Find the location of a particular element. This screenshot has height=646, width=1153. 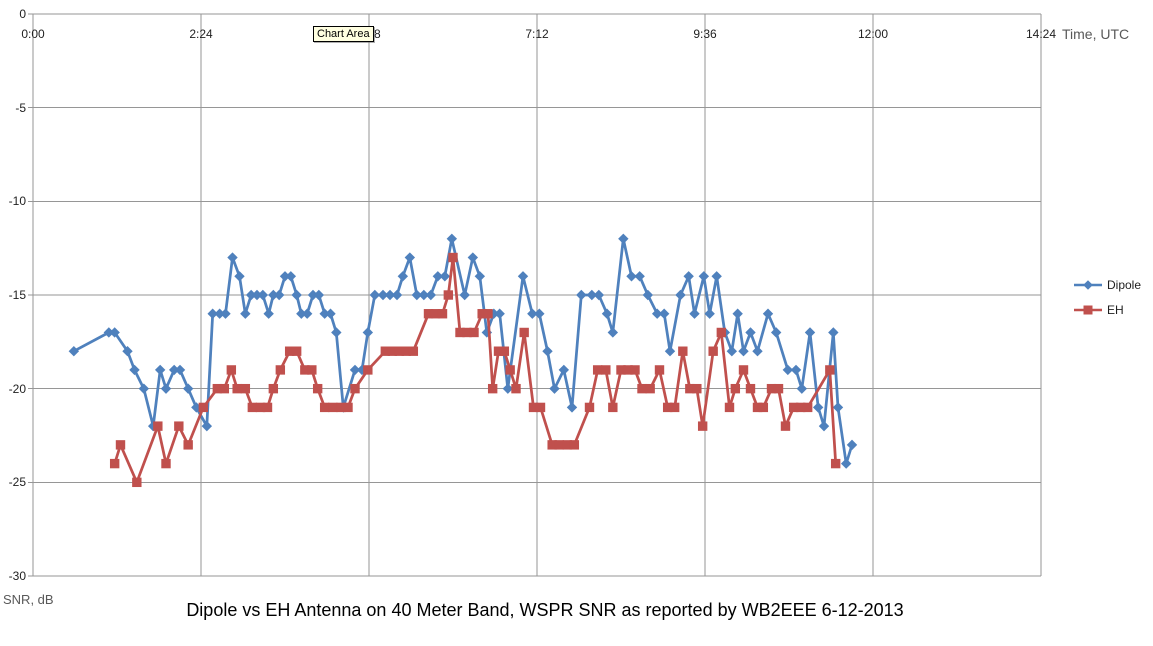

legend-item-eh: EH is located at coordinates (1107, 309).